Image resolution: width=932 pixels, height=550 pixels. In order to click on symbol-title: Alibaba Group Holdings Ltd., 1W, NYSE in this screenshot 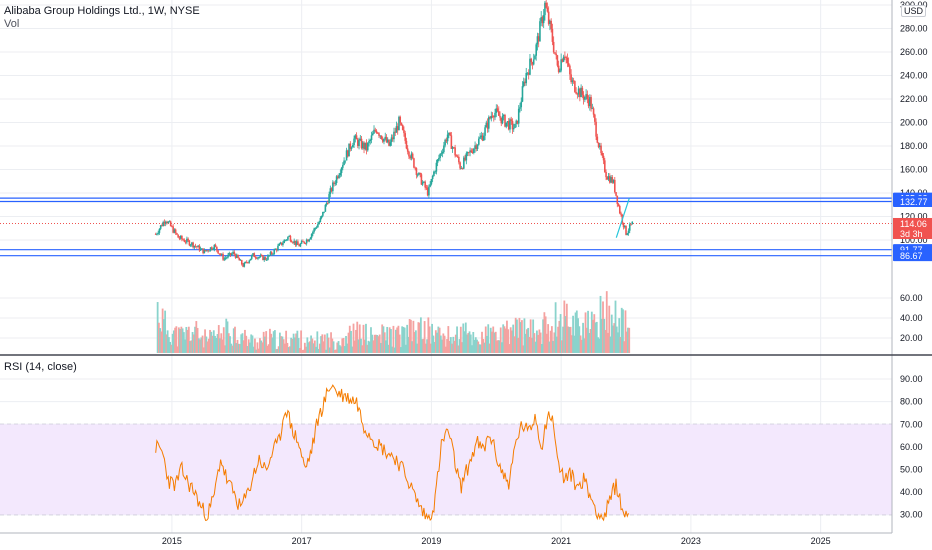, I will do `click(102, 11)`.